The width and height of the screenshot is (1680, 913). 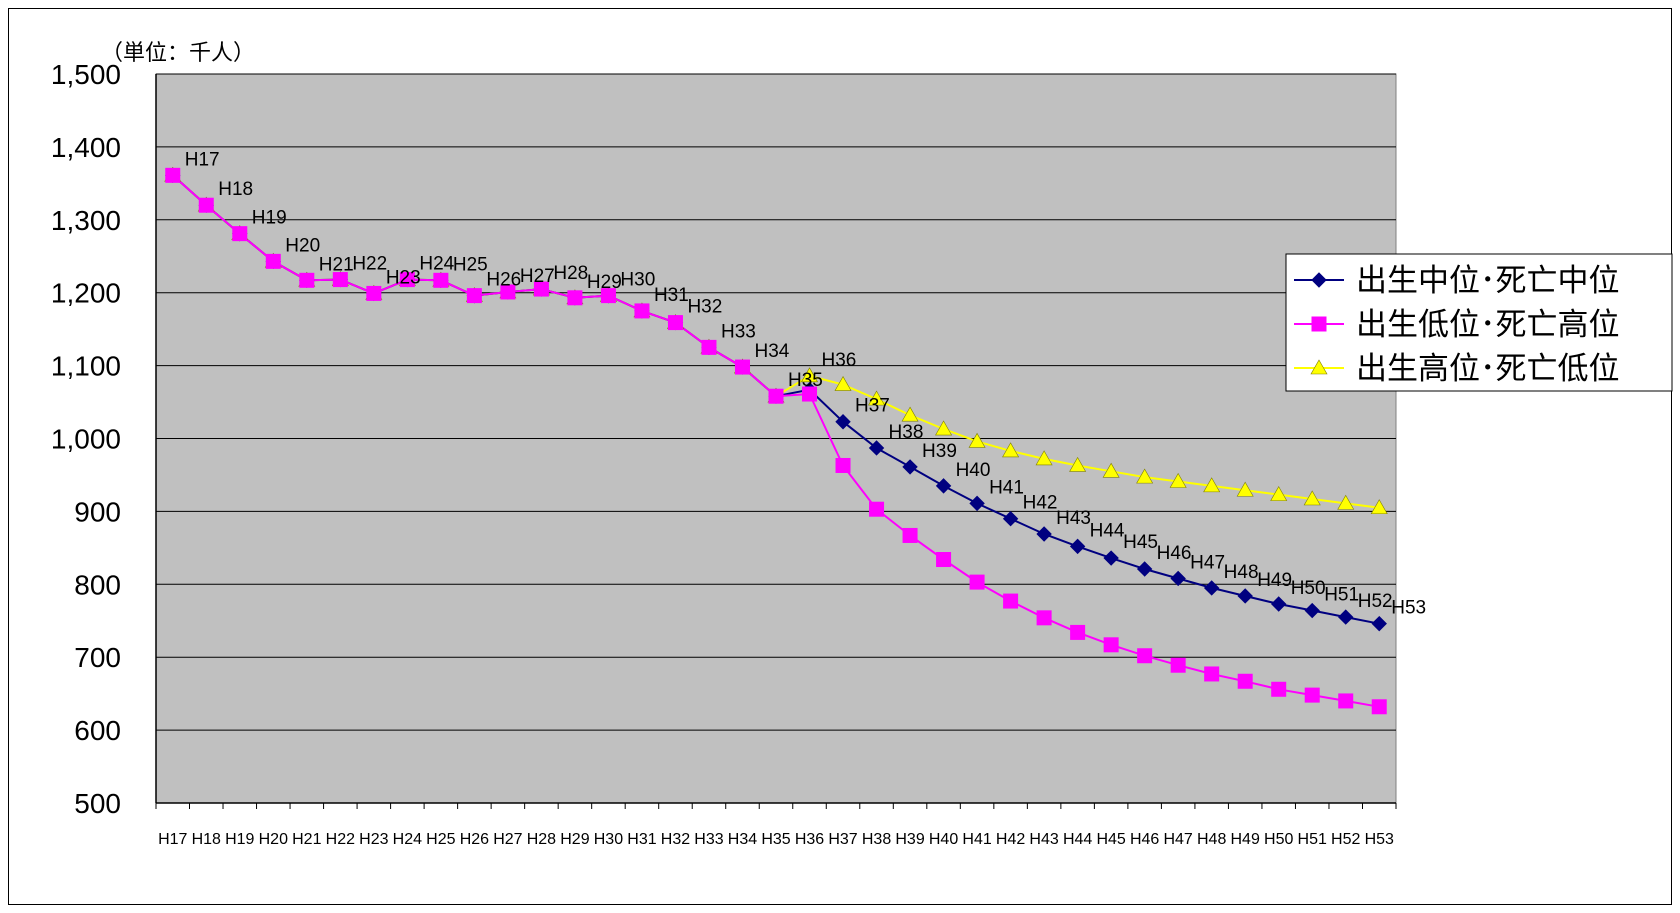 What do you see at coordinates (876, 839) in the screenshot?
I see `x-tick-label: H38` at bounding box center [876, 839].